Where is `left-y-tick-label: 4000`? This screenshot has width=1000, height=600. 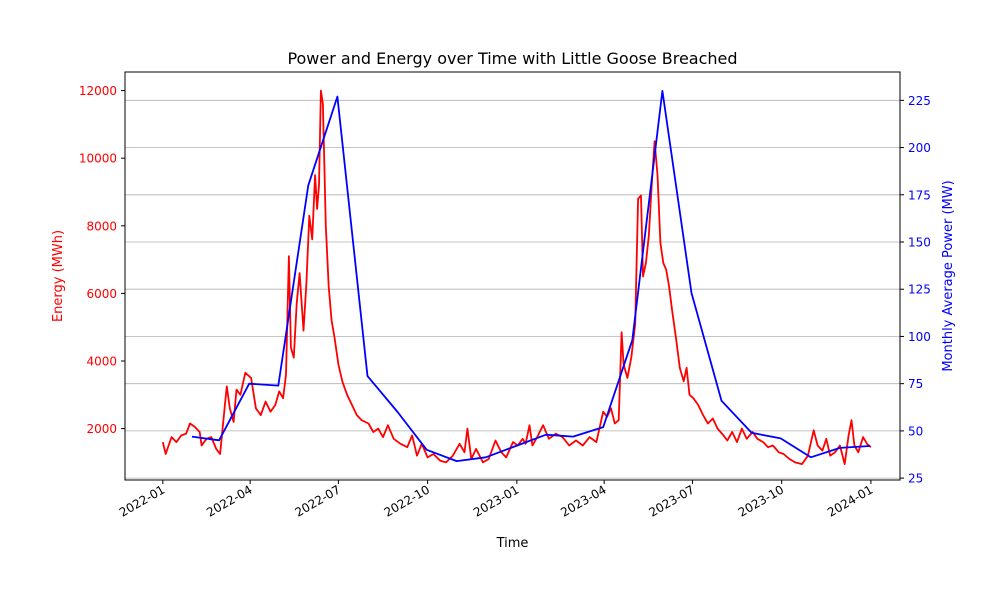 left-y-tick-label: 4000 is located at coordinates (101, 362).